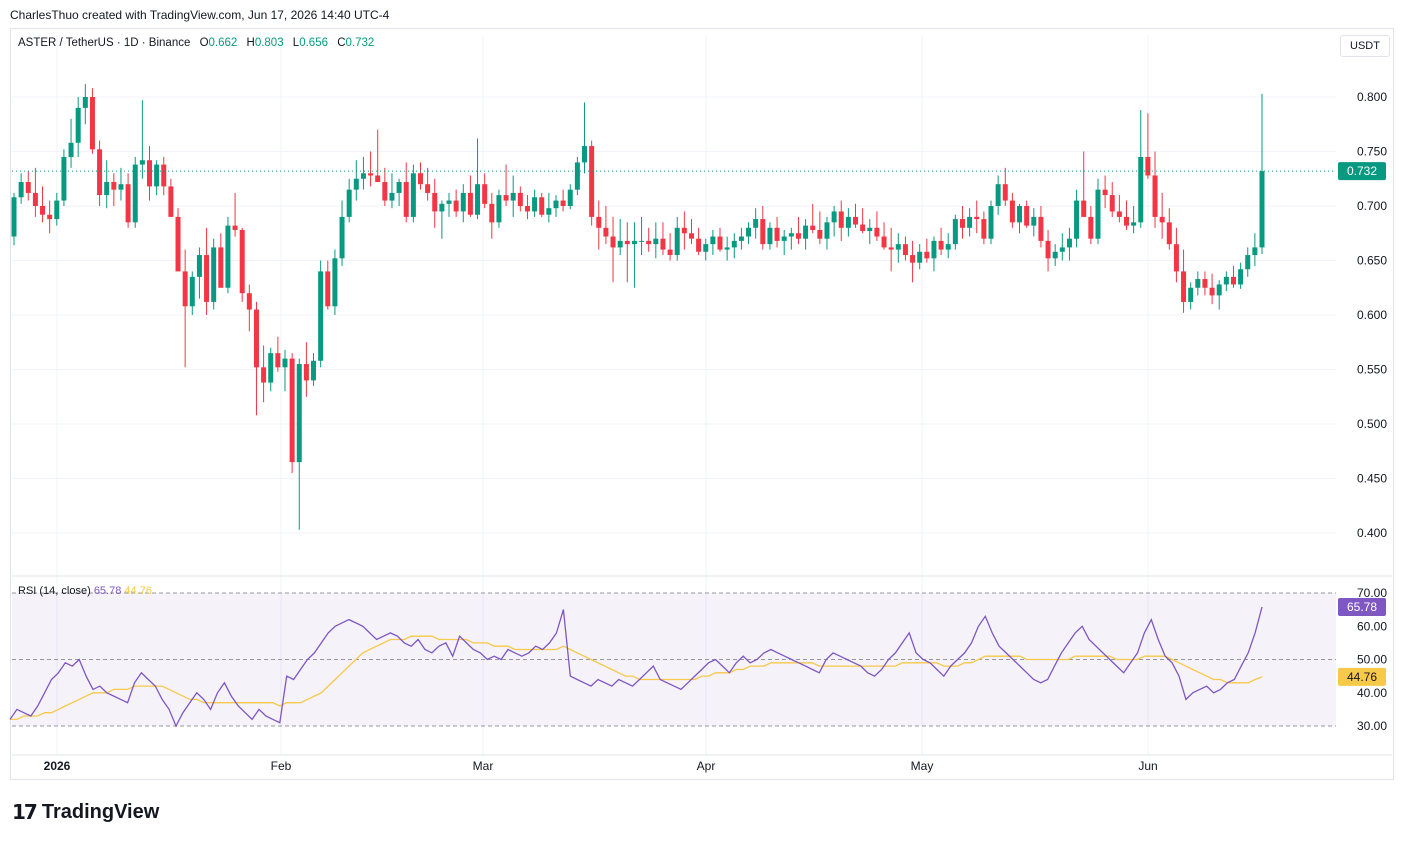  I want to click on rsi-name: RSI (14, close), so click(54, 591).